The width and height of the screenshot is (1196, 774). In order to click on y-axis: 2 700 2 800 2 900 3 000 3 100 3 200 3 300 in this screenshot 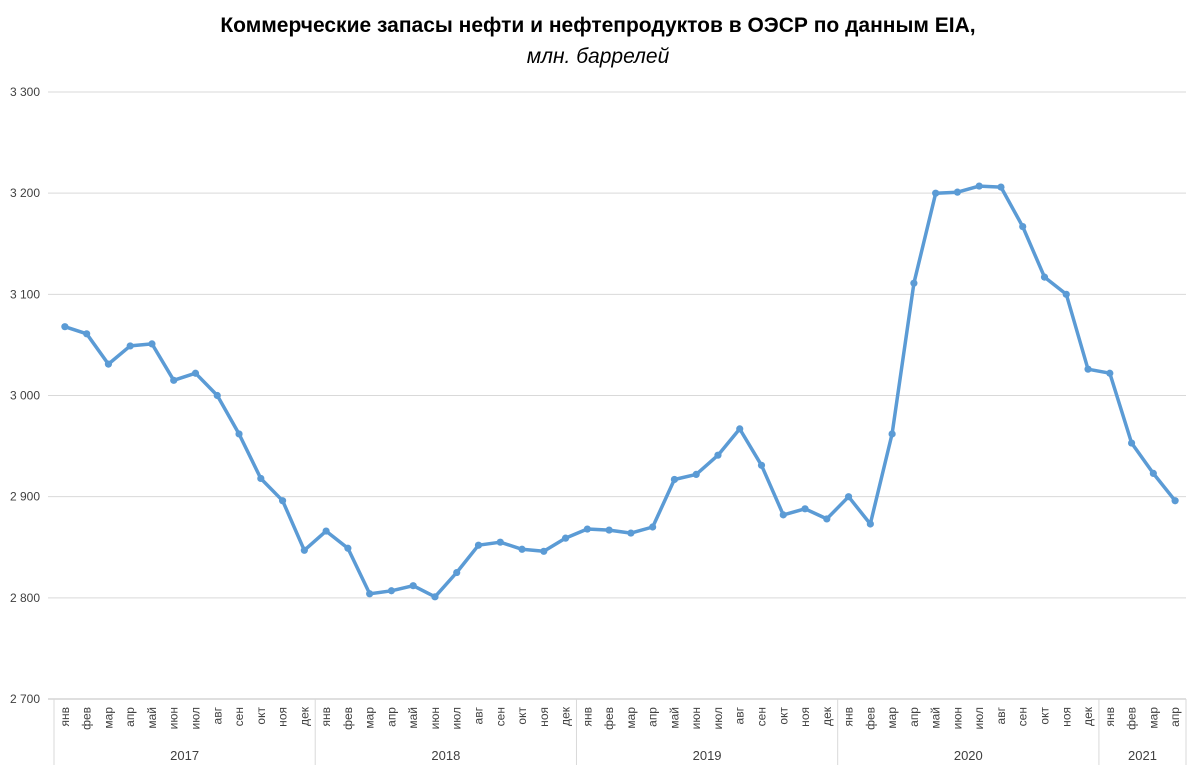, I will do `click(25, 395)`.